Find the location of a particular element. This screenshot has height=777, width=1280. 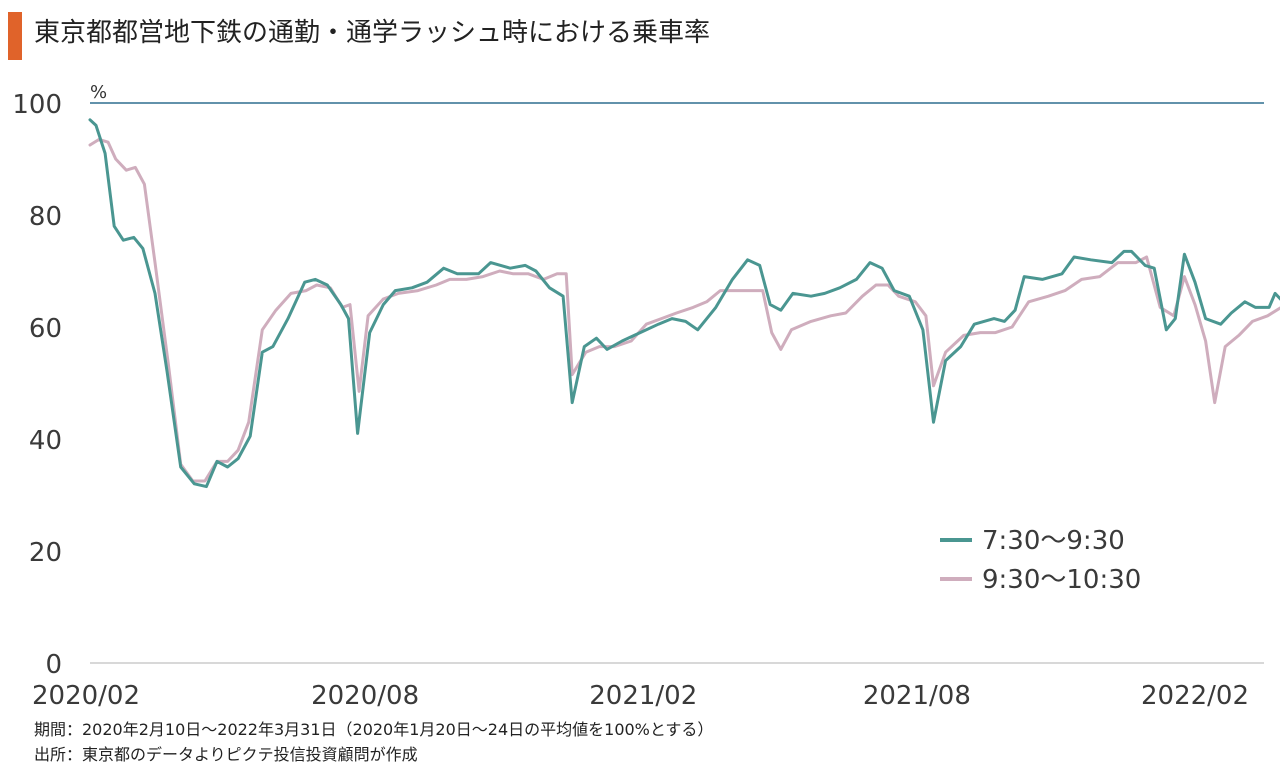

y-tick-label: 60 is located at coordinates (45, 329).